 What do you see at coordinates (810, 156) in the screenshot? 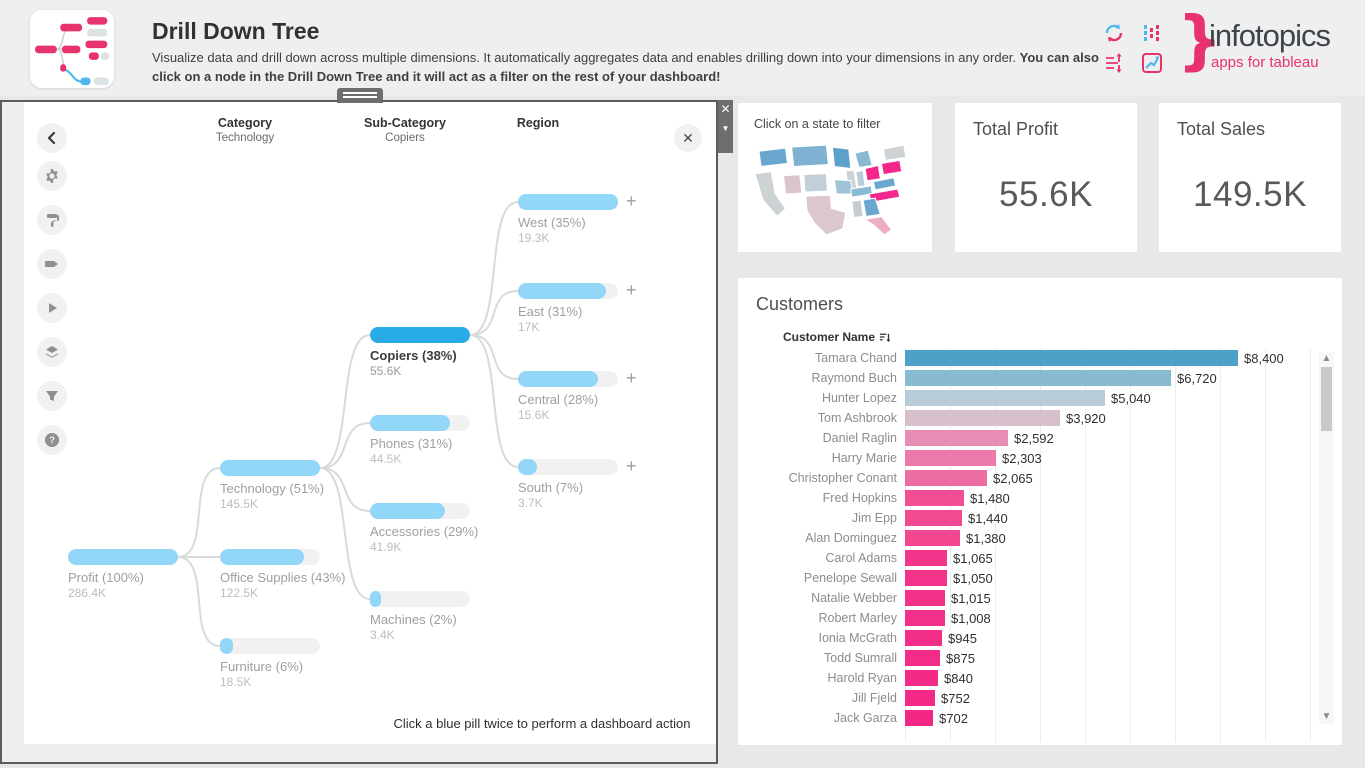
I see `state-montana` at bounding box center [810, 156].